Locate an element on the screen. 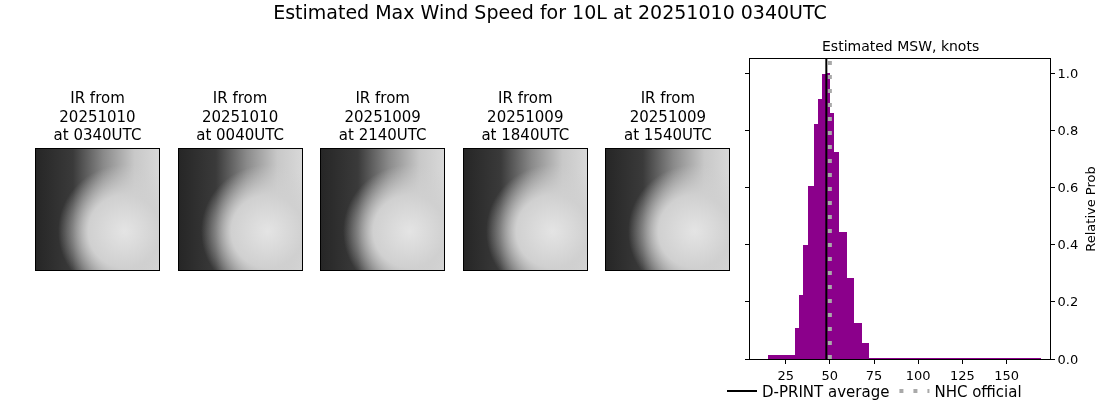 The width and height of the screenshot is (1100, 409). x-tick-label: 50 is located at coordinates (830, 375).